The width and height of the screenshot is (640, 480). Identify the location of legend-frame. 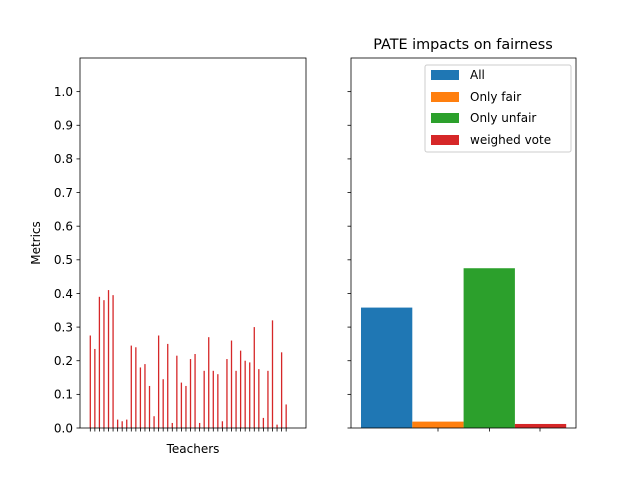
(498, 108).